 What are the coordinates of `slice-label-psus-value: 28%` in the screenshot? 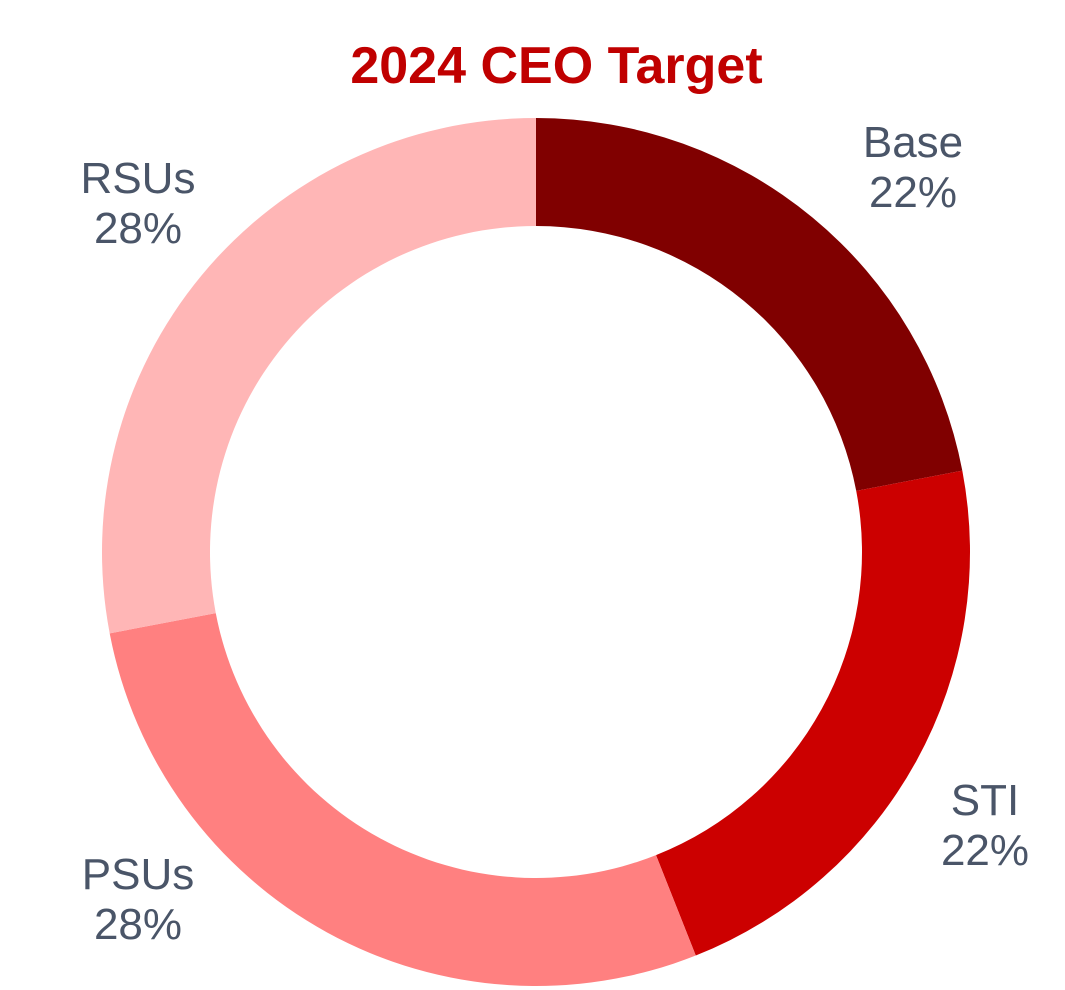 It's located at (138, 924).